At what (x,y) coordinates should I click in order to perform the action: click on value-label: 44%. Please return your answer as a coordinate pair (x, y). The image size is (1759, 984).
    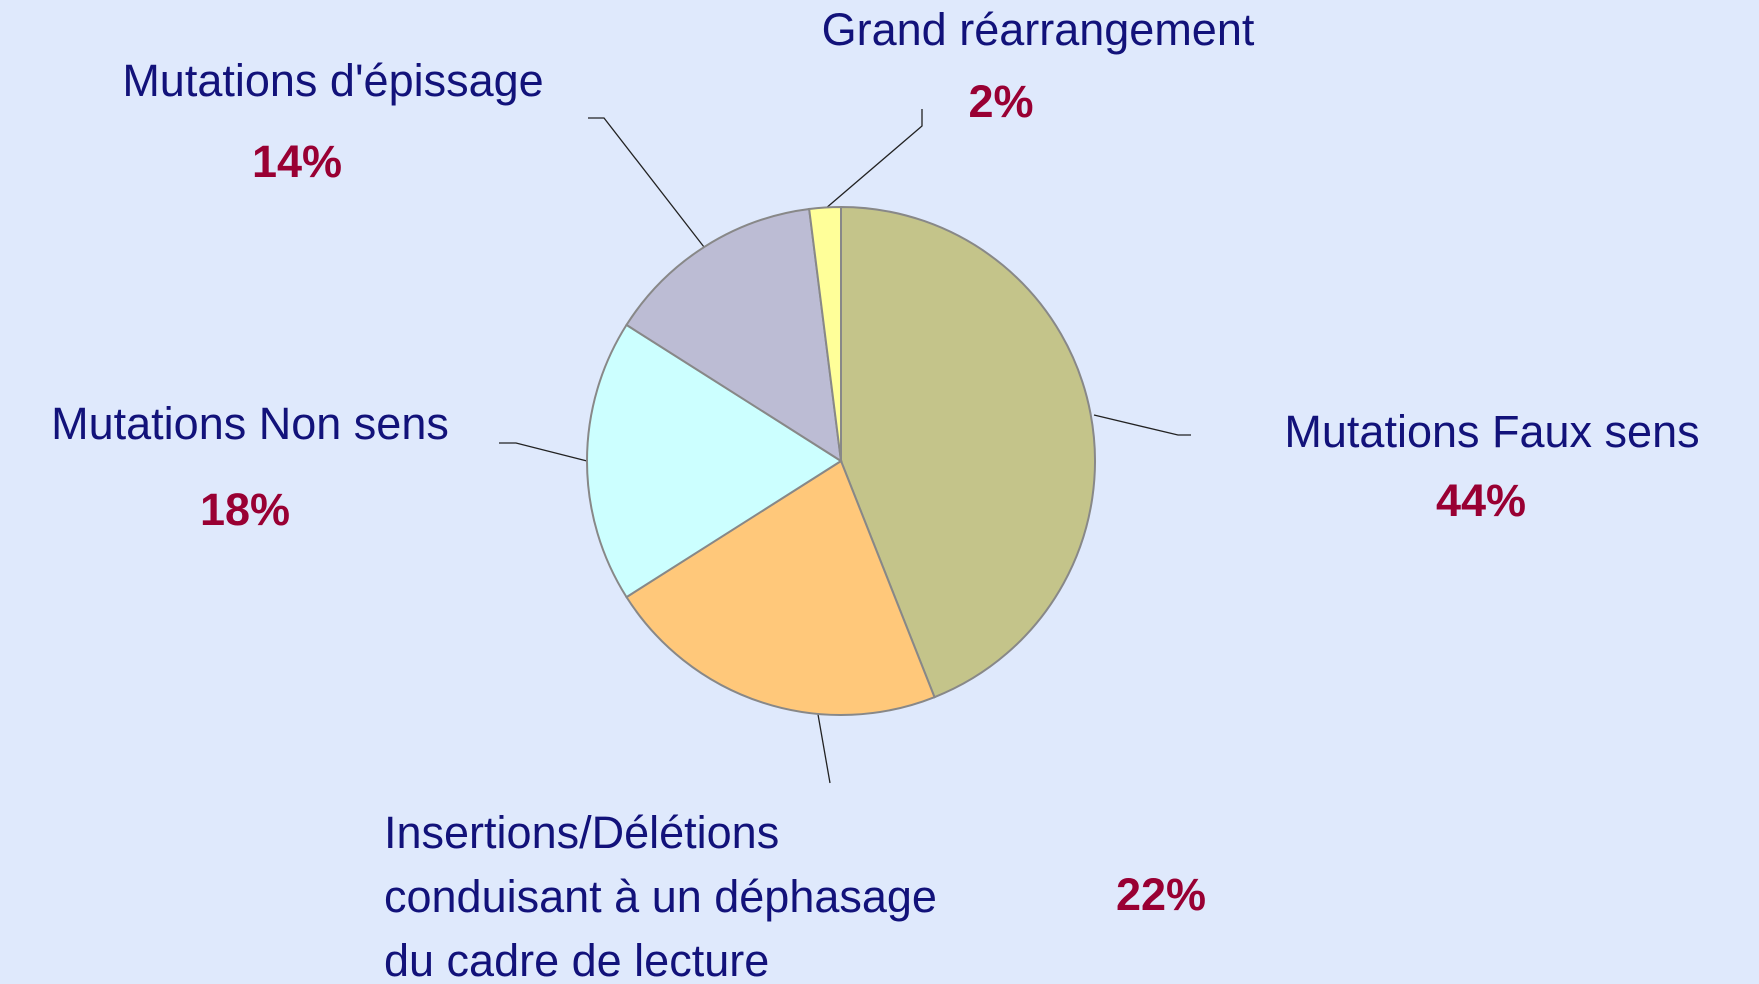
    Looking at the image, I should click on (1481, 500).